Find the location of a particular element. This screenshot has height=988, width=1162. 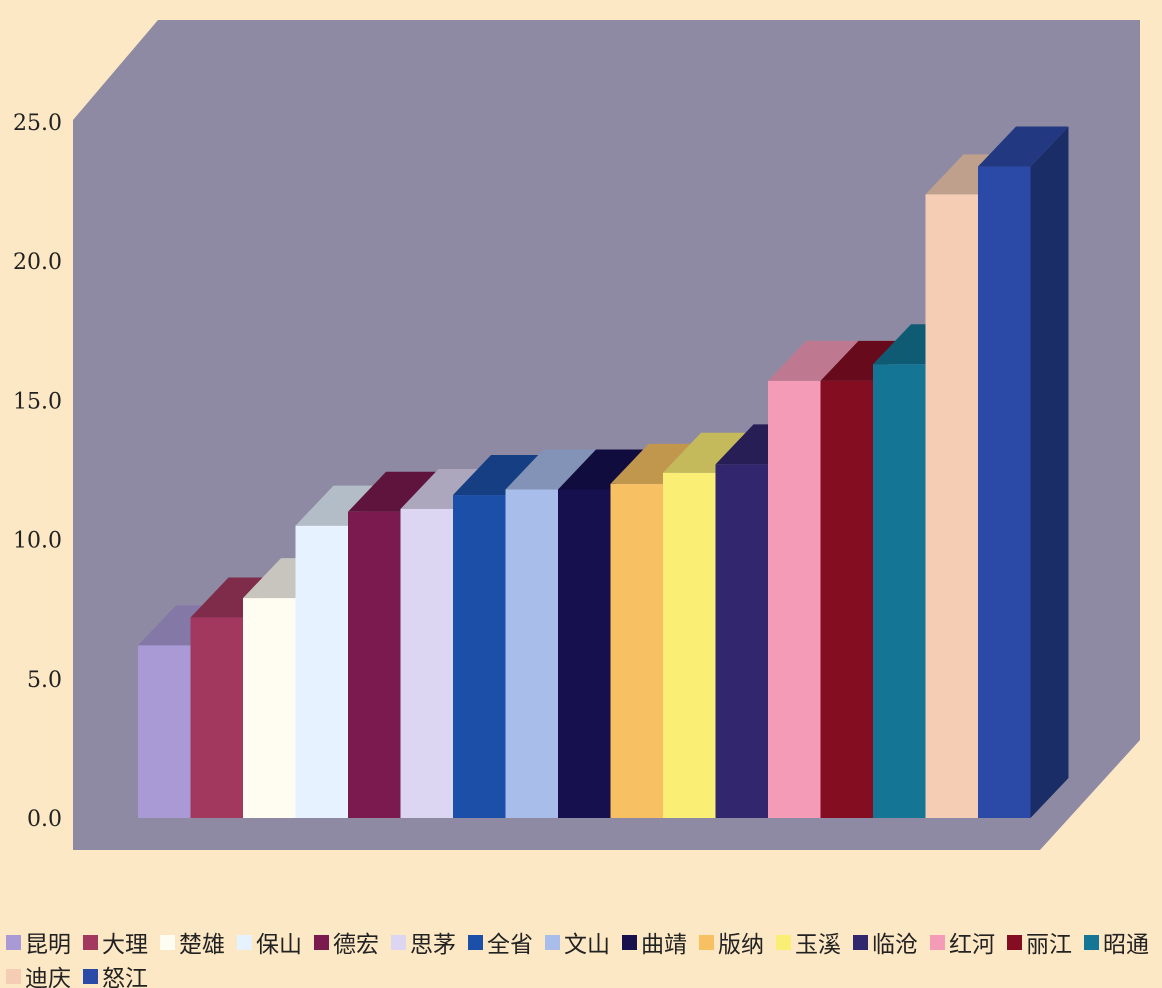

bar-德宏 is located at coordinates (393, 644).